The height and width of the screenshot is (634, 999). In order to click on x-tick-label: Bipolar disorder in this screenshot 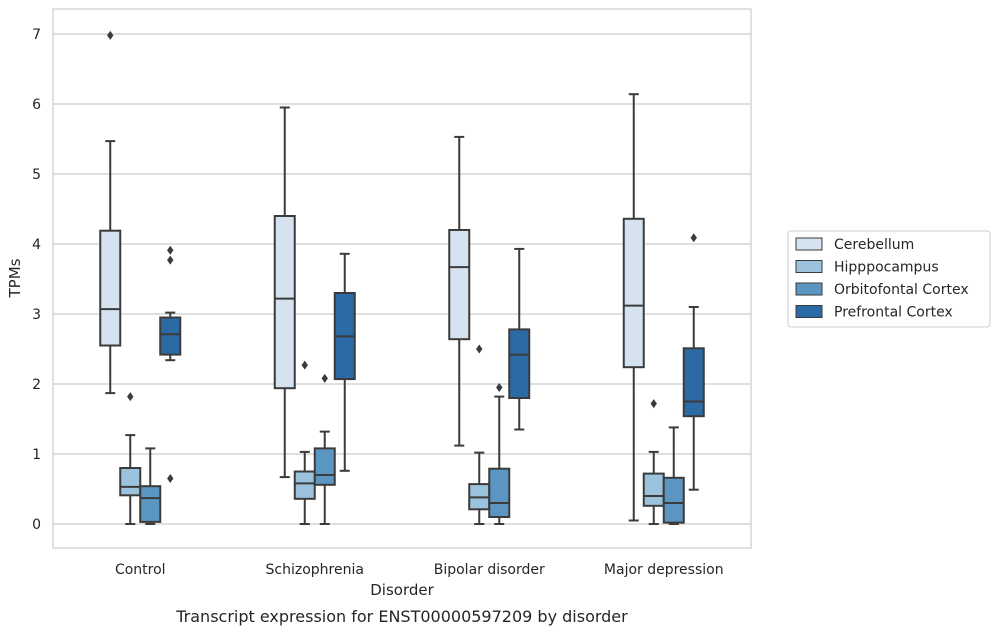, I will do `click(489, 570)`.